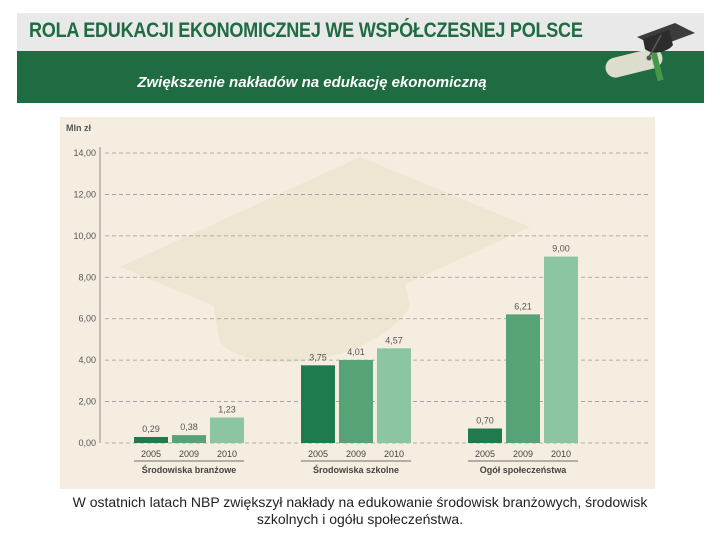  I want to click on y-tick-label: 14,00, so click(84, 153).